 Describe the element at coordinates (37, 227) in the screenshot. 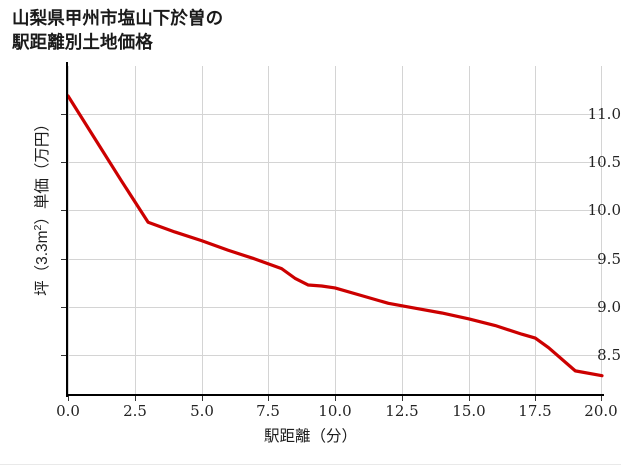

I see `y-axis-label-superscript: 2` at that location.